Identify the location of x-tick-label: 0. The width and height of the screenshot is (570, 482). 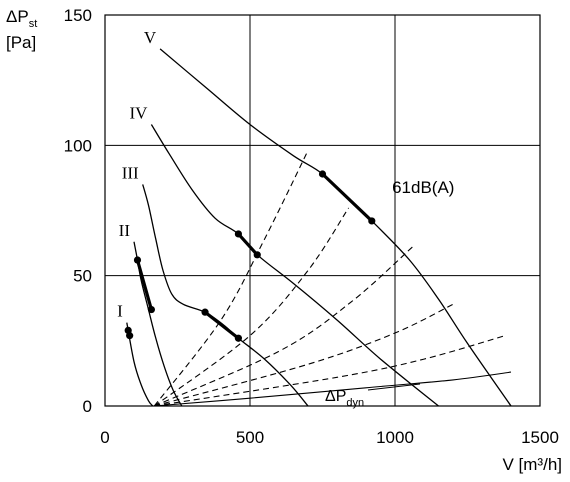
(104, 437).